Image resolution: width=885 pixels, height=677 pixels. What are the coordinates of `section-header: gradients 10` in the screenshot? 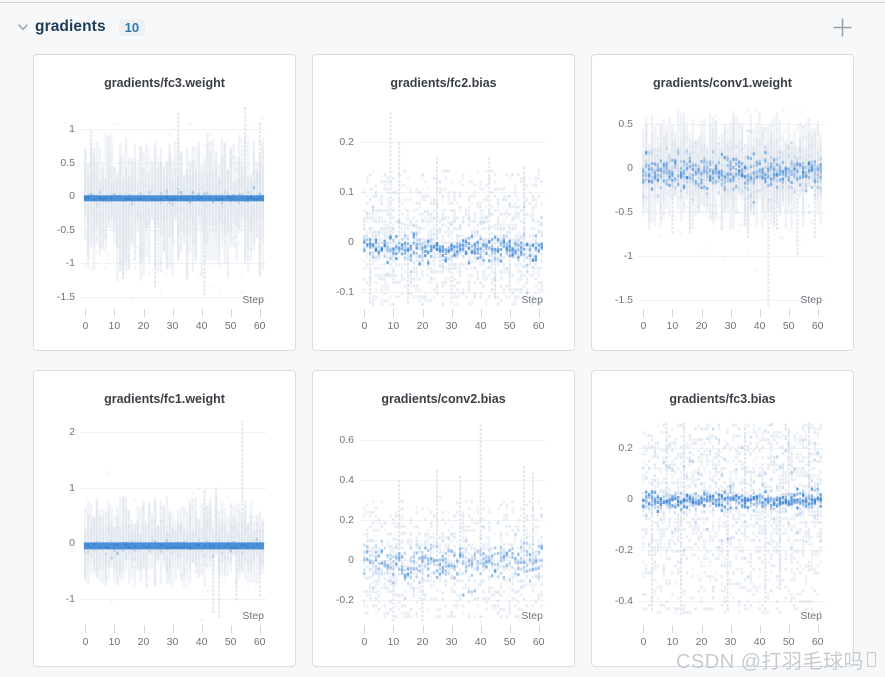 It's located at (442, 27).